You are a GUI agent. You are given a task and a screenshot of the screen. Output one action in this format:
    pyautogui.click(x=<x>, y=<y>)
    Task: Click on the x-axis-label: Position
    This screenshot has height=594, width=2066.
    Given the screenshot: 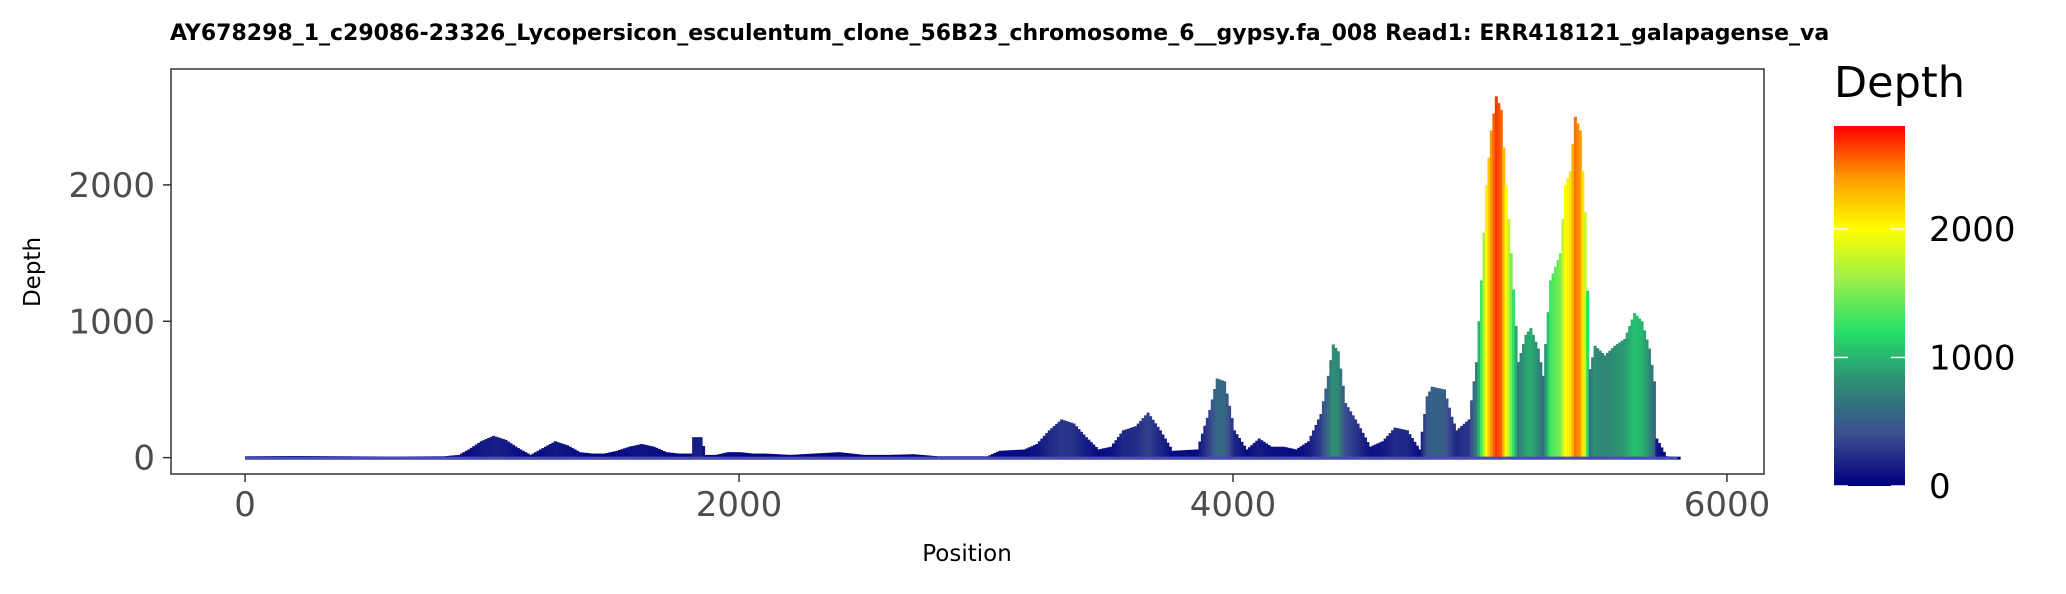 What is the action you would take?
    pyautogui.click(x=967, y=554)
    